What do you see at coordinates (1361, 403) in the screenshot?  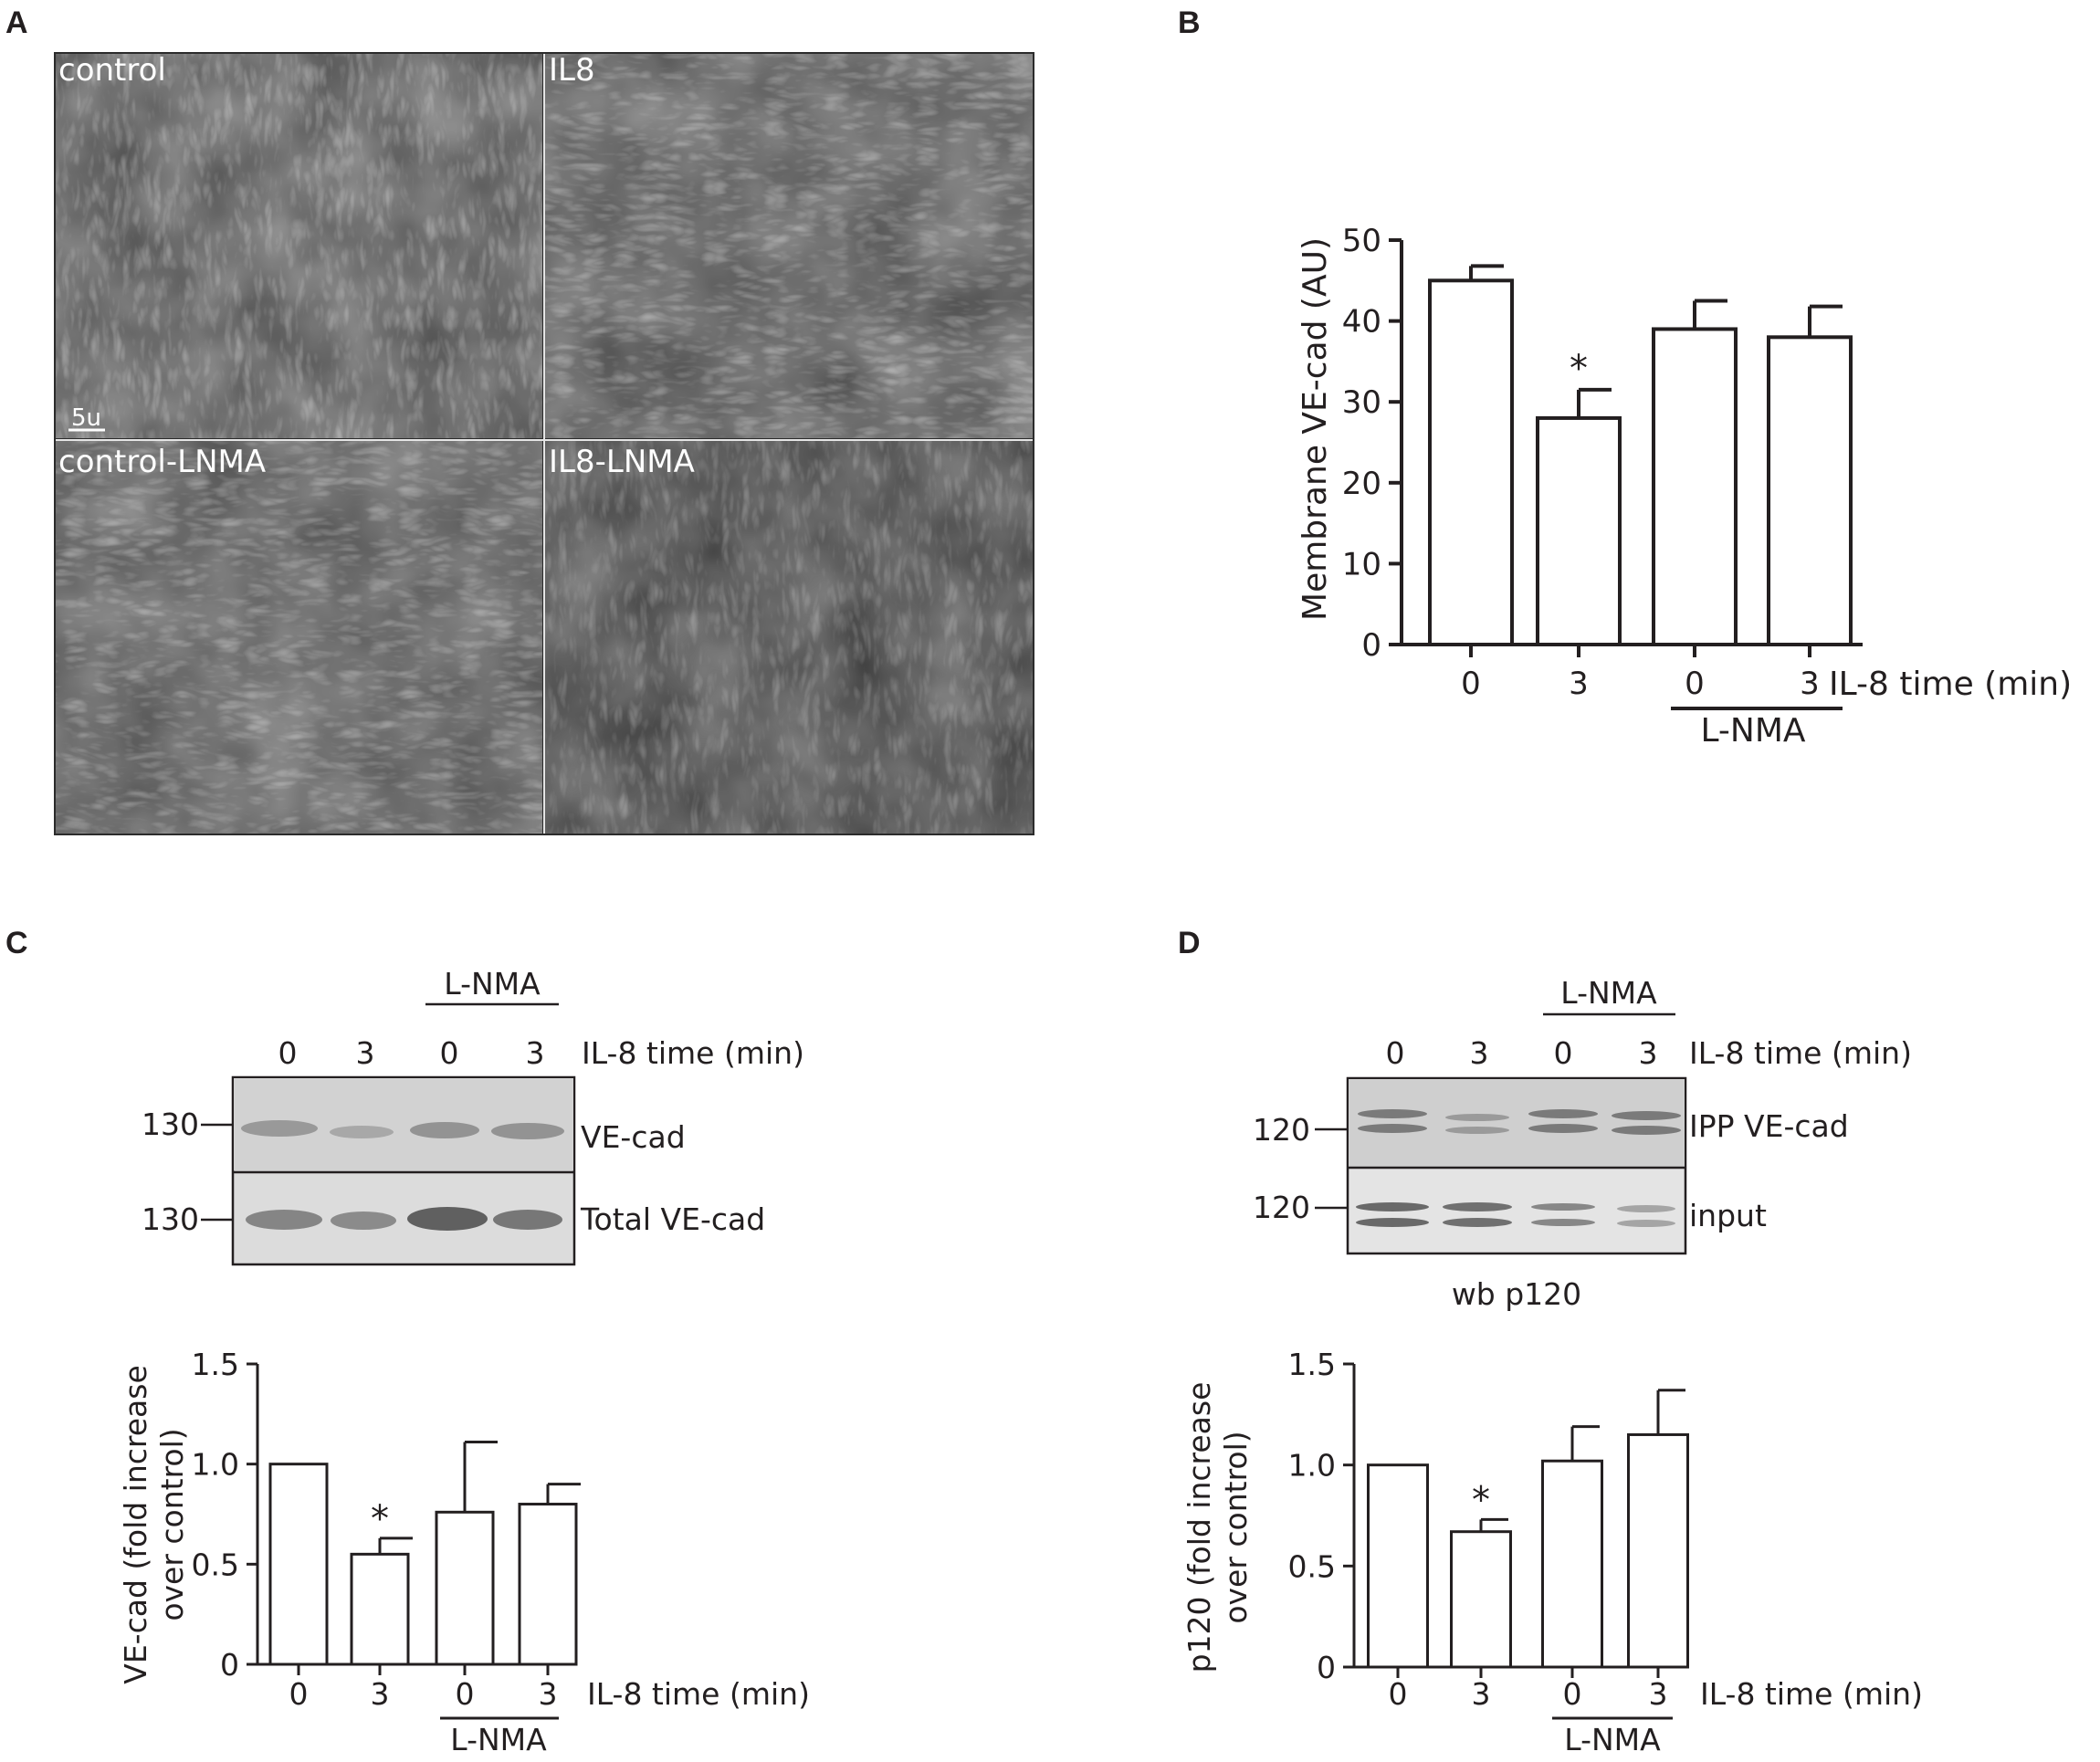 I see `y-tick-label: 30` at bounding box center [1361, 403].